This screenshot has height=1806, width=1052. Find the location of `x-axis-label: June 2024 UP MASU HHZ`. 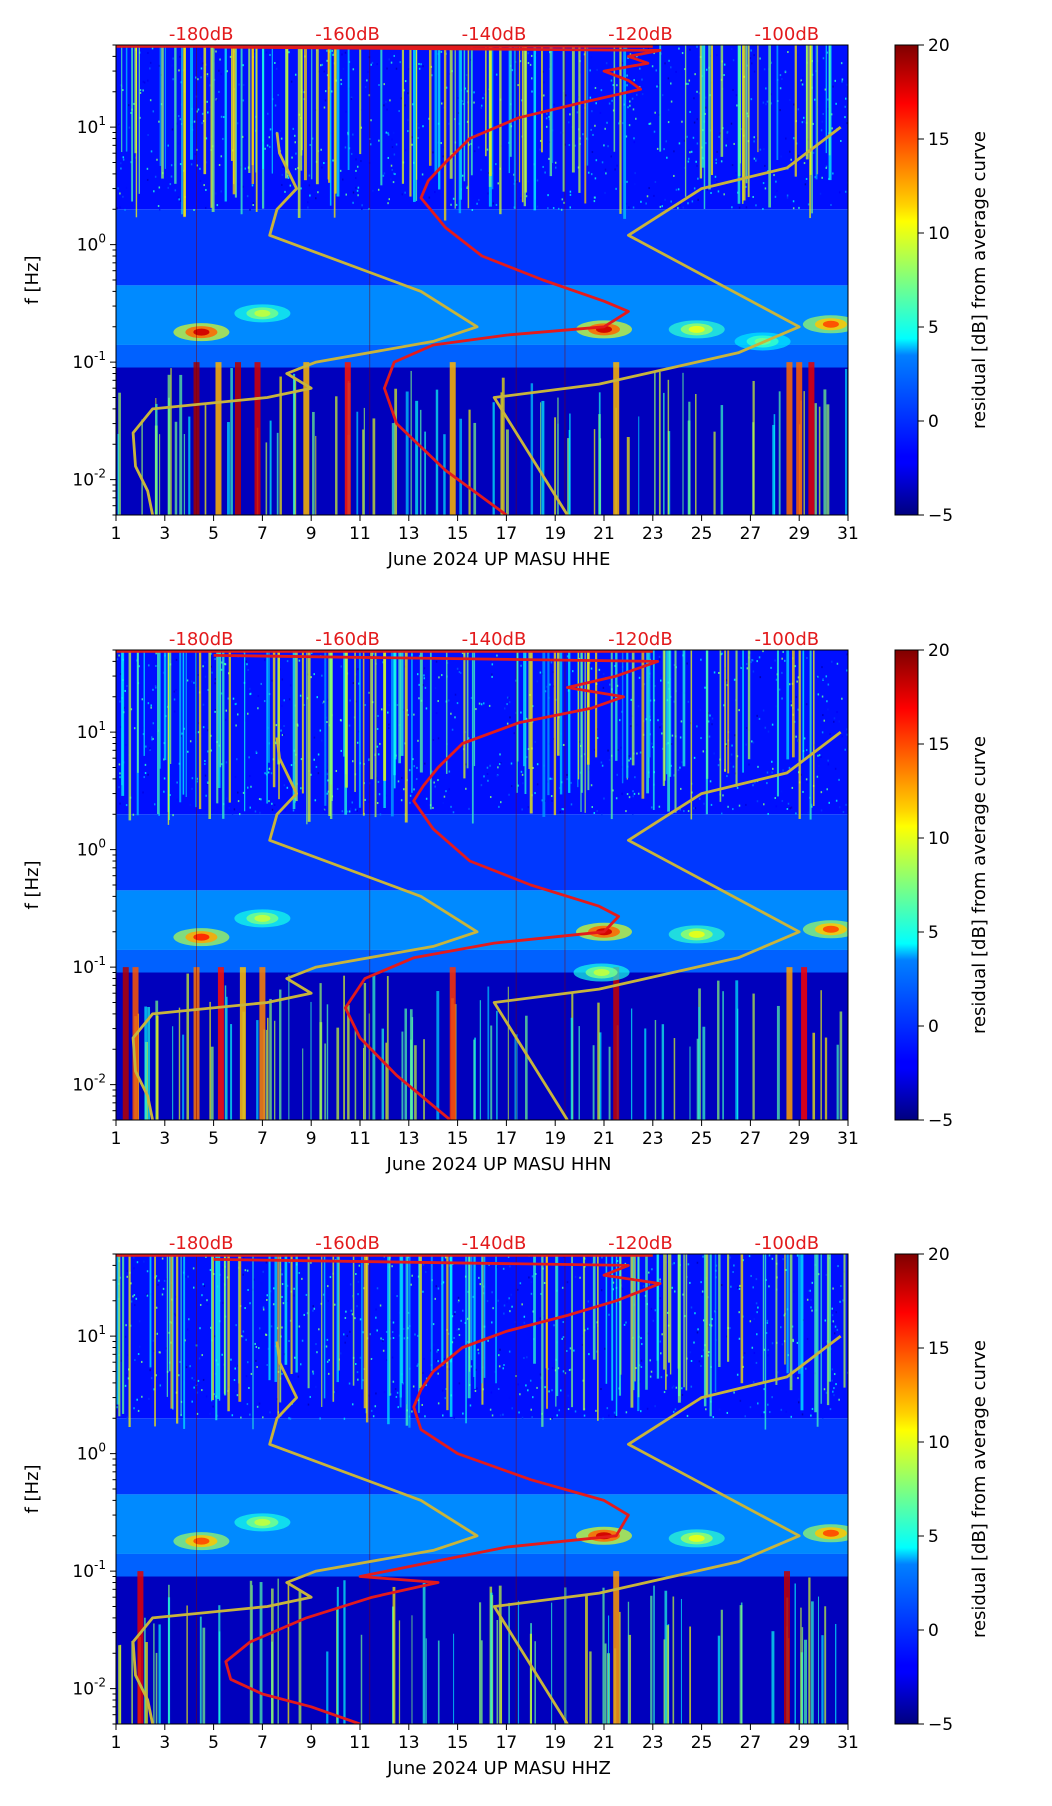

x-axis-label: June 2024 UP MASU HHZ is located at coordinates (498, 1768).